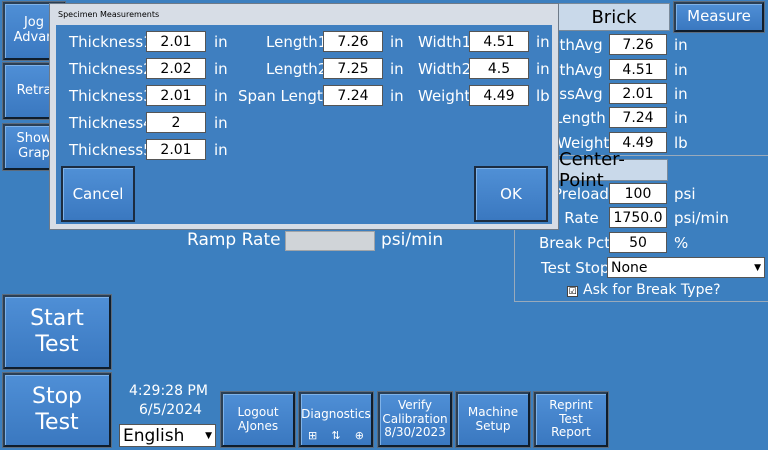 This screenshot has height=450, width=768. Describe the element at coordinates (397, 96) in the screenshot. I see `span-length-unit: in` at that location.